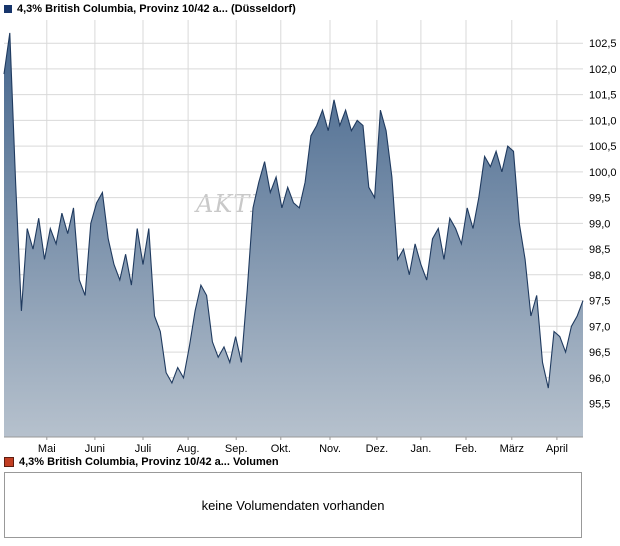 This screenshot has width=620, height=546. What do you see at coordinates (8, 9) in the screenshot?
I see `price-series-swatch` at bounding box center [8, 9].